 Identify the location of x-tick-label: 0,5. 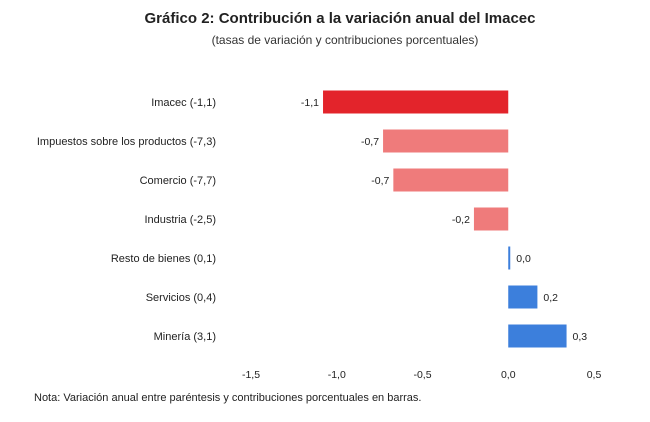
(594, 375).